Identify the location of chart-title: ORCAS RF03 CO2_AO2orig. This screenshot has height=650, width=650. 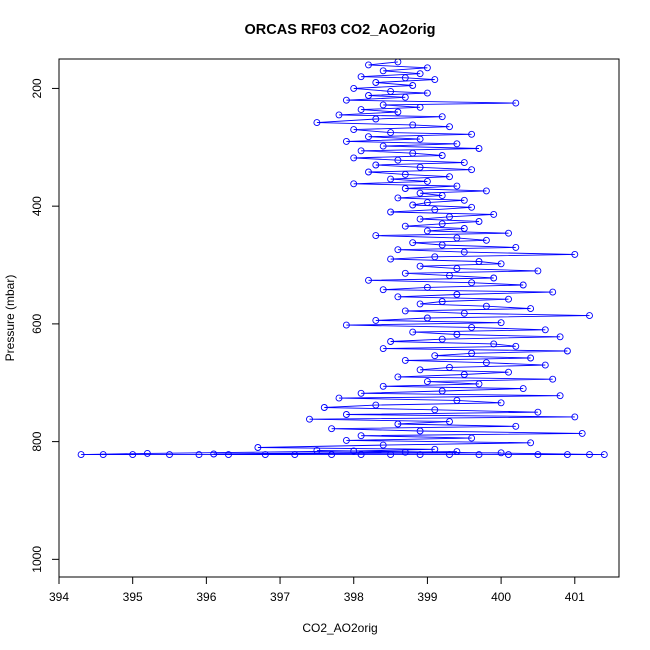
(340, 30).